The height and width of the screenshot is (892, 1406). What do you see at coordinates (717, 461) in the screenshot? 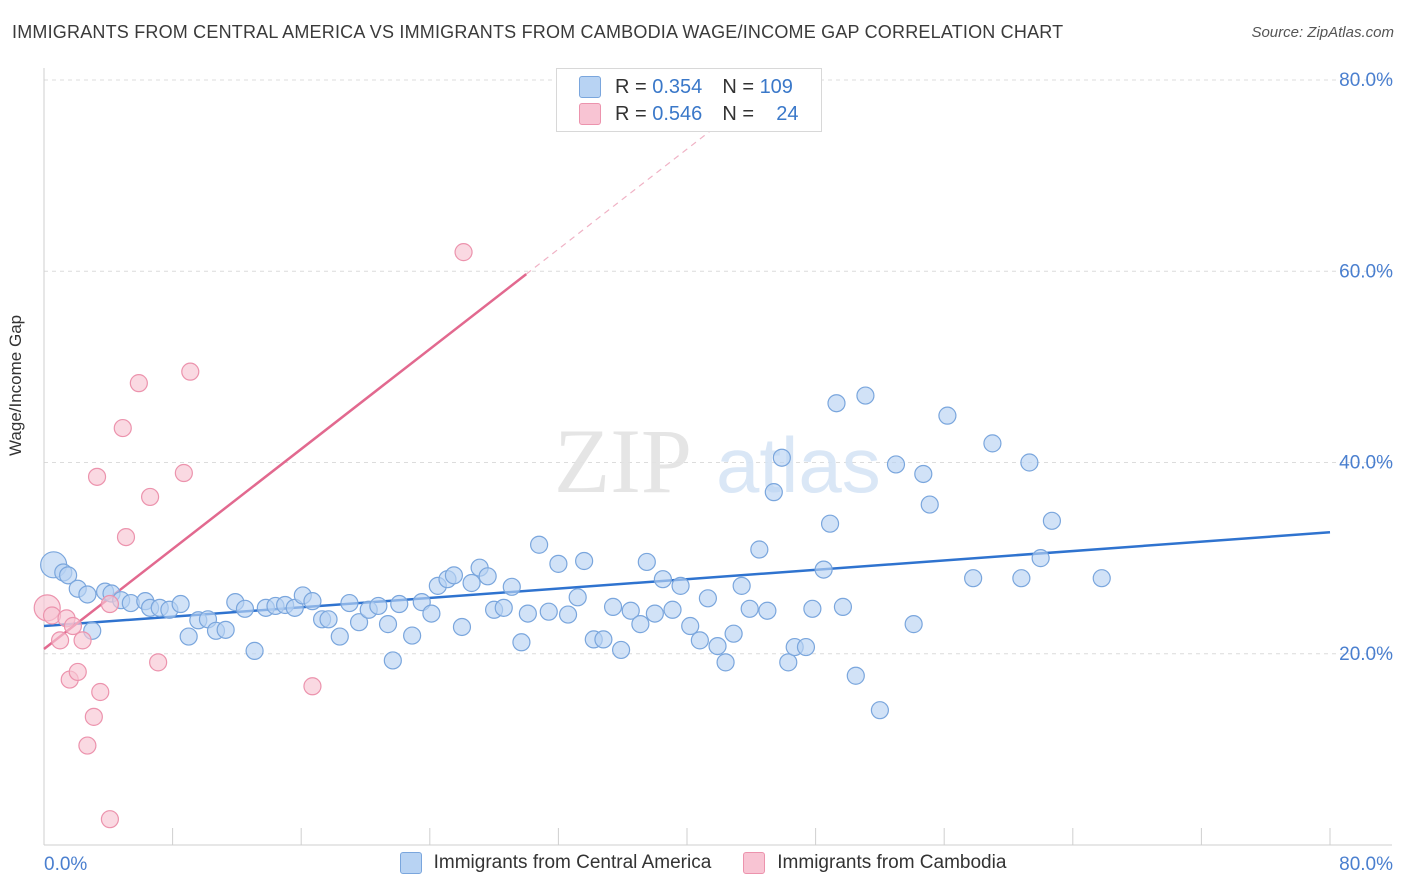
I see `watermark: ZIP atlas` at bounding box center [717, 461].